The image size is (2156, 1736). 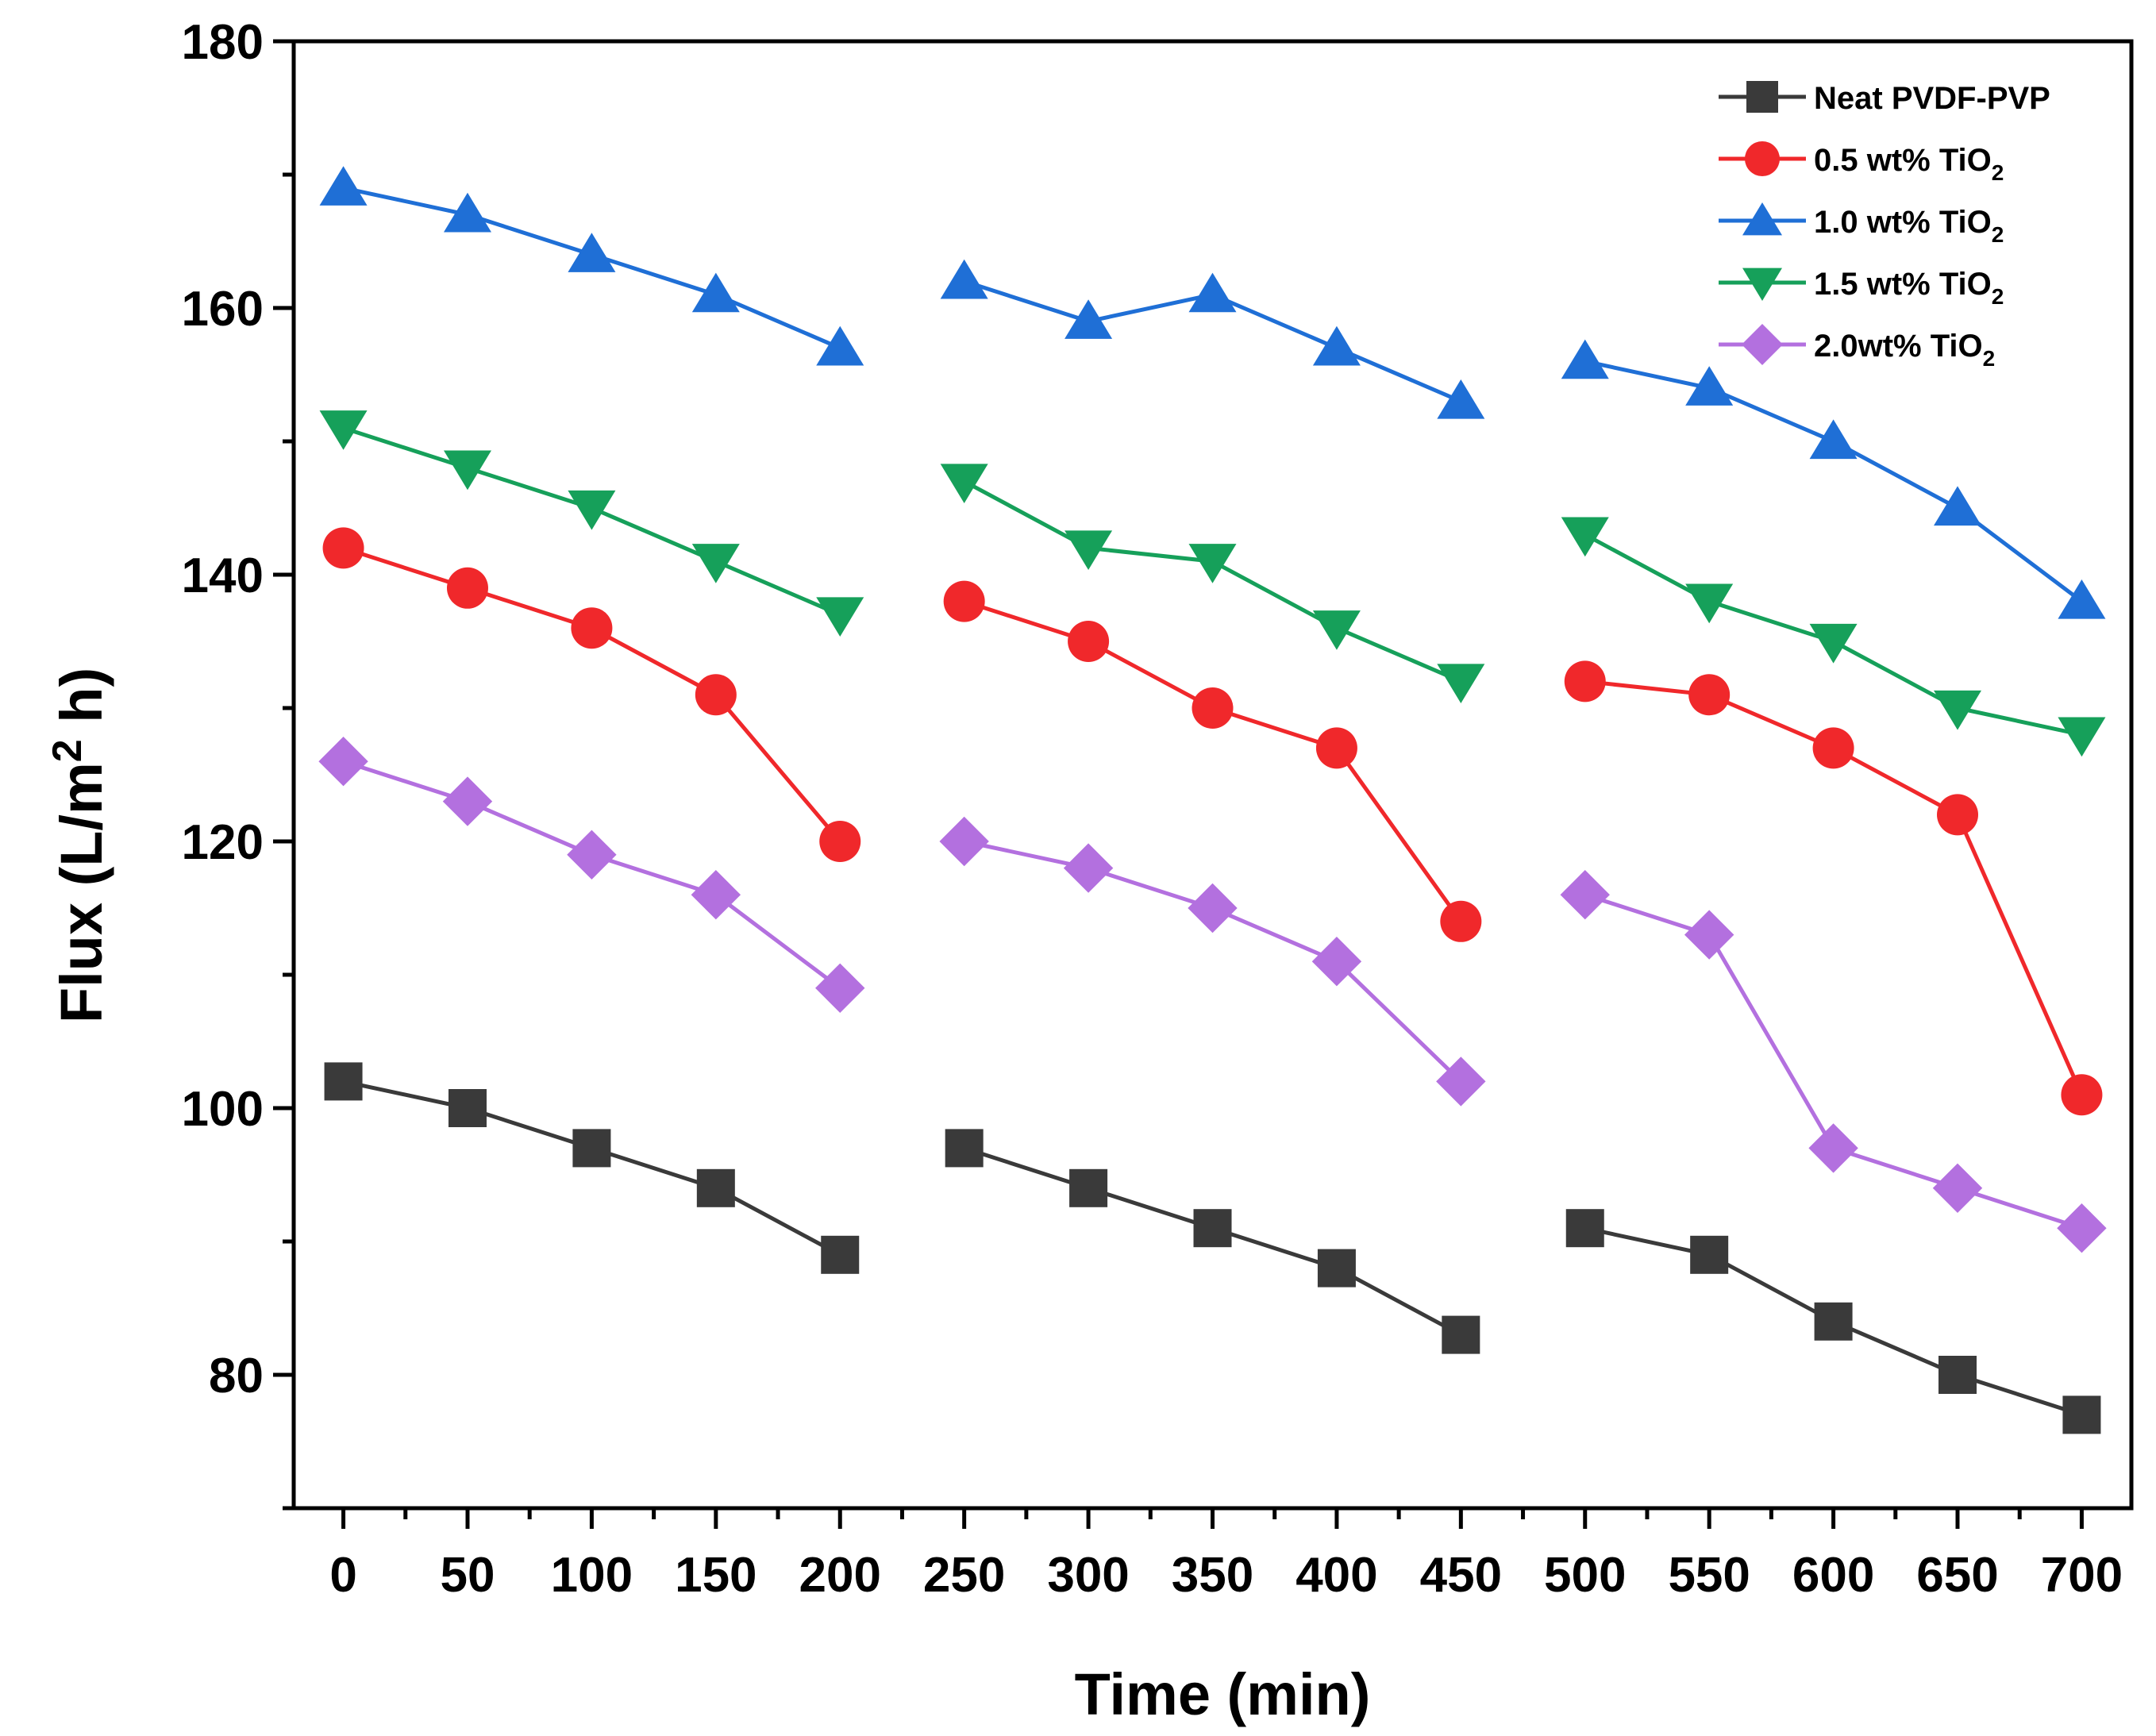 What do you see at coordinates (236, 1376) in the screenshot?
I see `y-tick-label: 80` at bounding box center [236, 1376].